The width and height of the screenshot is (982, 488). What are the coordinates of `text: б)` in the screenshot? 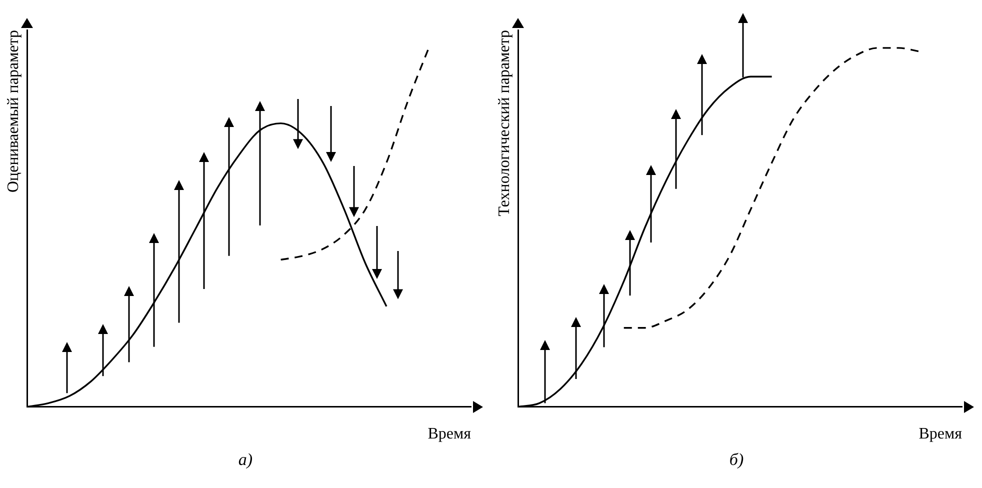 It's located at (736, 460).